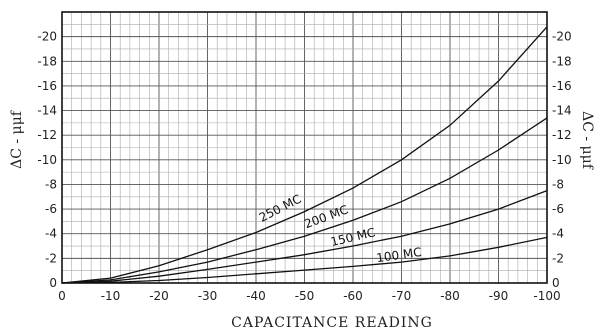  Describe the element at coordinates (326, 216) in the screenshot. I see `series-label-200-mc: 200 MC` at that location.